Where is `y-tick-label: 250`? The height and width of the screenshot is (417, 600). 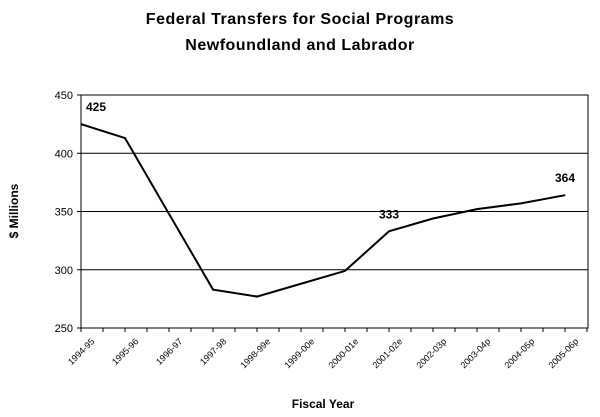 y-tick-label: 250 is located at coordinates (64, 329).